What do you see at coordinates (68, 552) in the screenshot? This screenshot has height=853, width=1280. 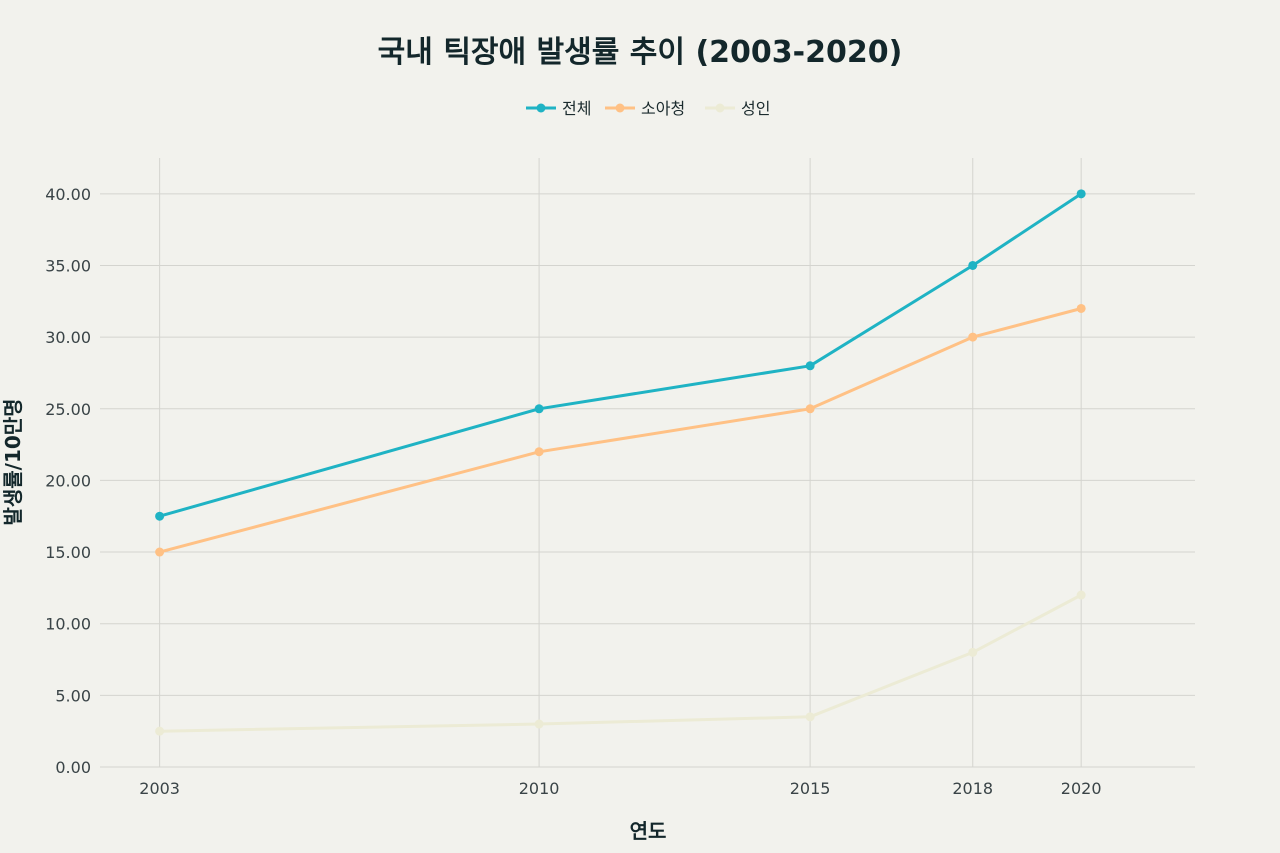 I see `y-tick-label: 15.00` at bounding box center [68, 552].